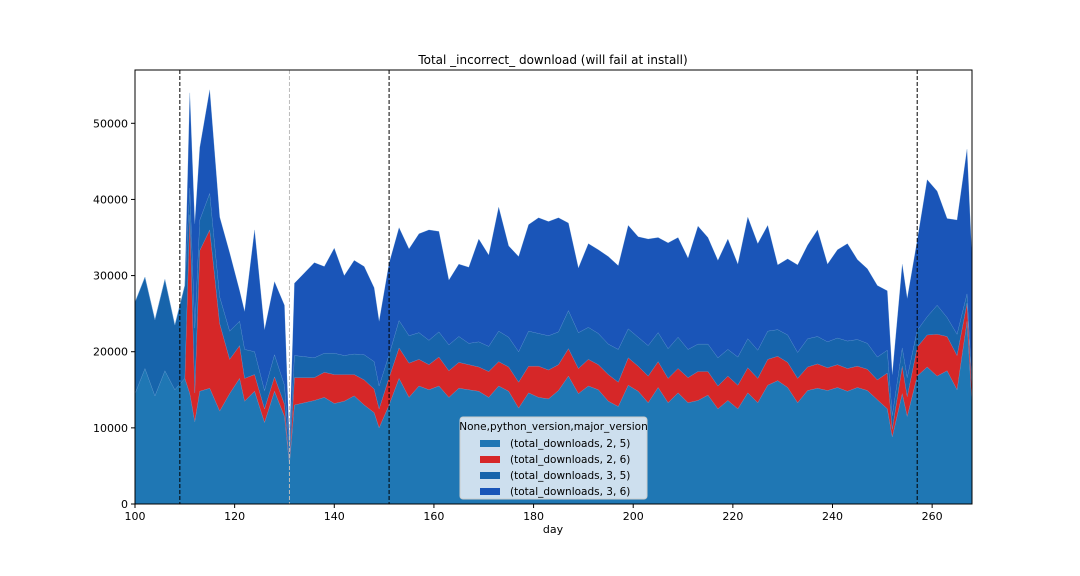 Image resolution: width=1080 pixels, height=576 pixels. What do you see at coordinates (110, 276) in the screenshot?
I see `y-tick-label: 30000` at bounding box center [110, 276].